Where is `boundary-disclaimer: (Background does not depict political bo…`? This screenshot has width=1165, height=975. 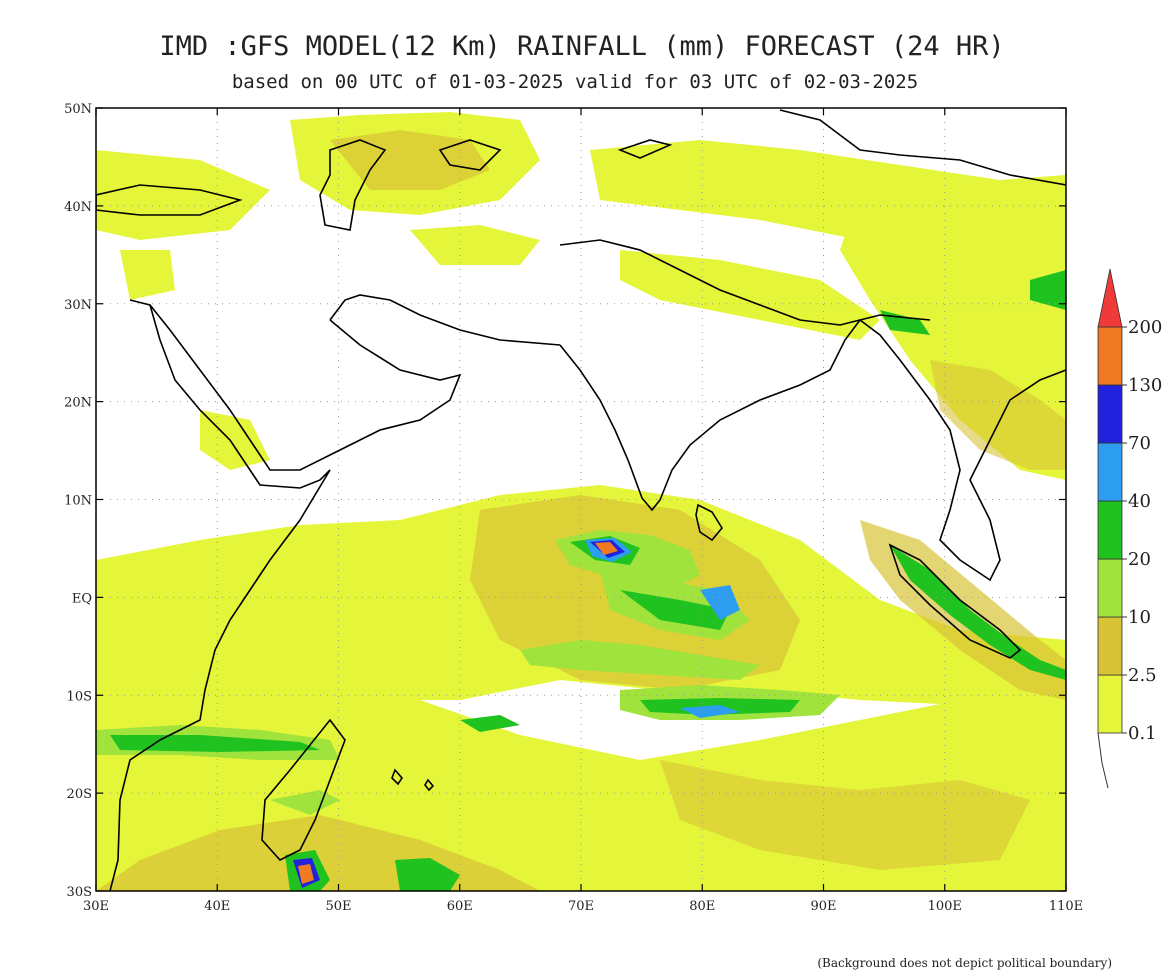
boundary-disclaimer: (Background does not depict political bo… is located at coordinates (964, 963).